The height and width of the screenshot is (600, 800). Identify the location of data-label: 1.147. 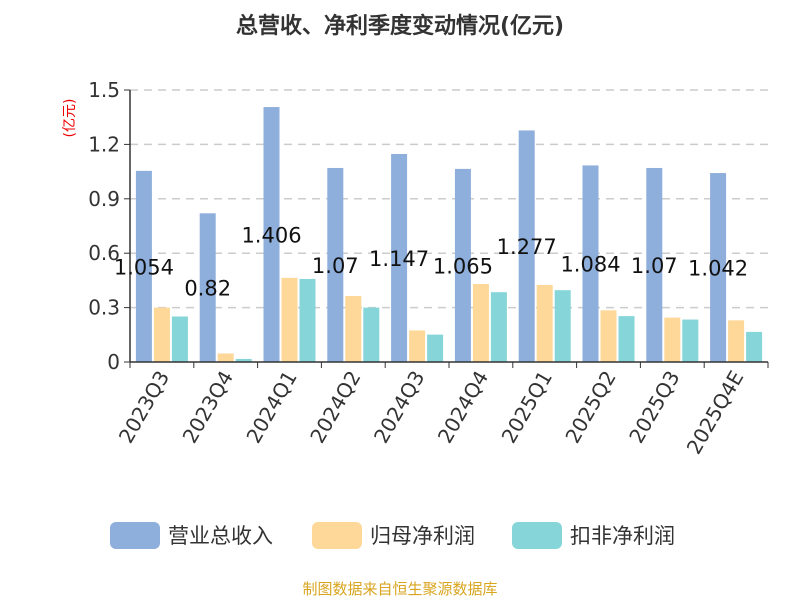
(399, 259).